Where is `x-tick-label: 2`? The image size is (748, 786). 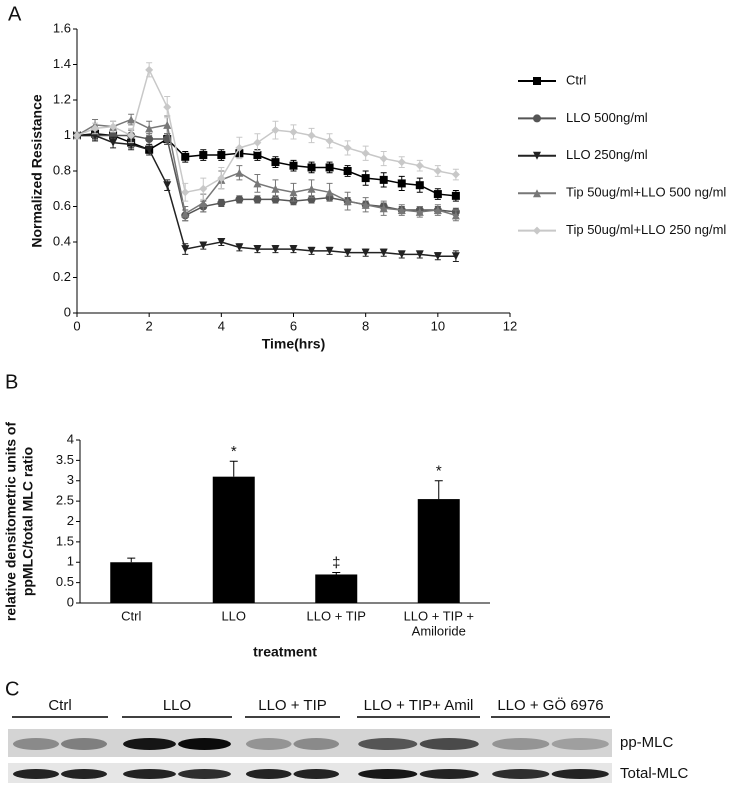 x-tick-label: 2 is located at coordinates (149, 325).